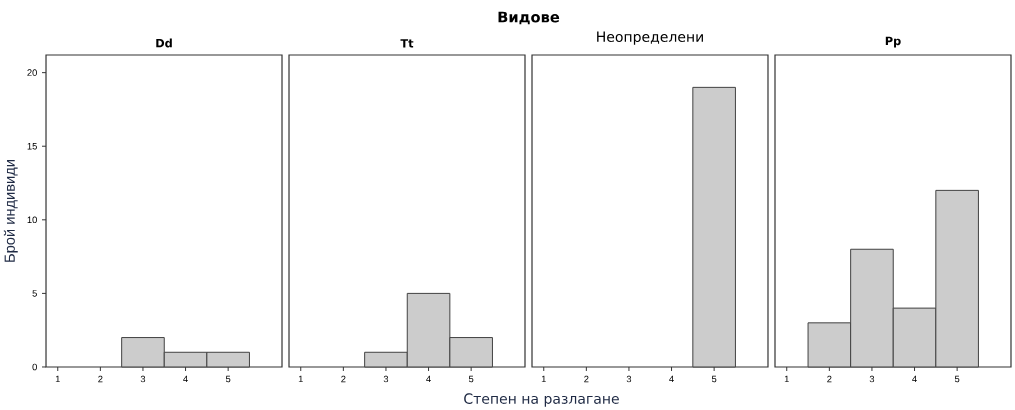 The height and width of the screenshot is (410, 1015). I want to click on chart-title: Pp, so click(893, 42).